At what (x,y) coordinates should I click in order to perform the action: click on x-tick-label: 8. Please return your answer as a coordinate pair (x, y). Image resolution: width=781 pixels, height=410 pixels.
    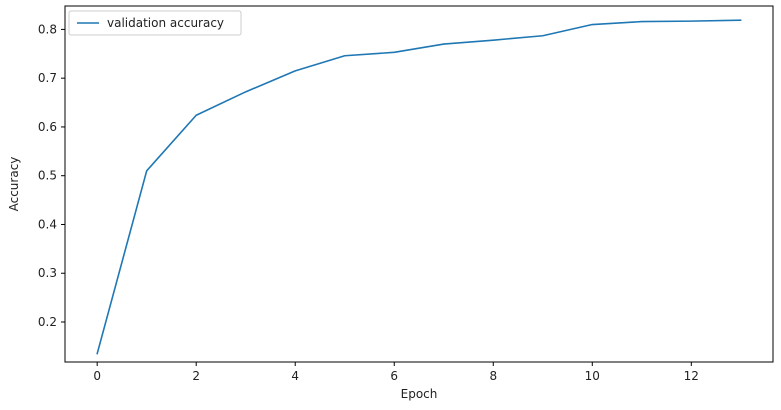
    Looking at the image, I should click on (493, 376).